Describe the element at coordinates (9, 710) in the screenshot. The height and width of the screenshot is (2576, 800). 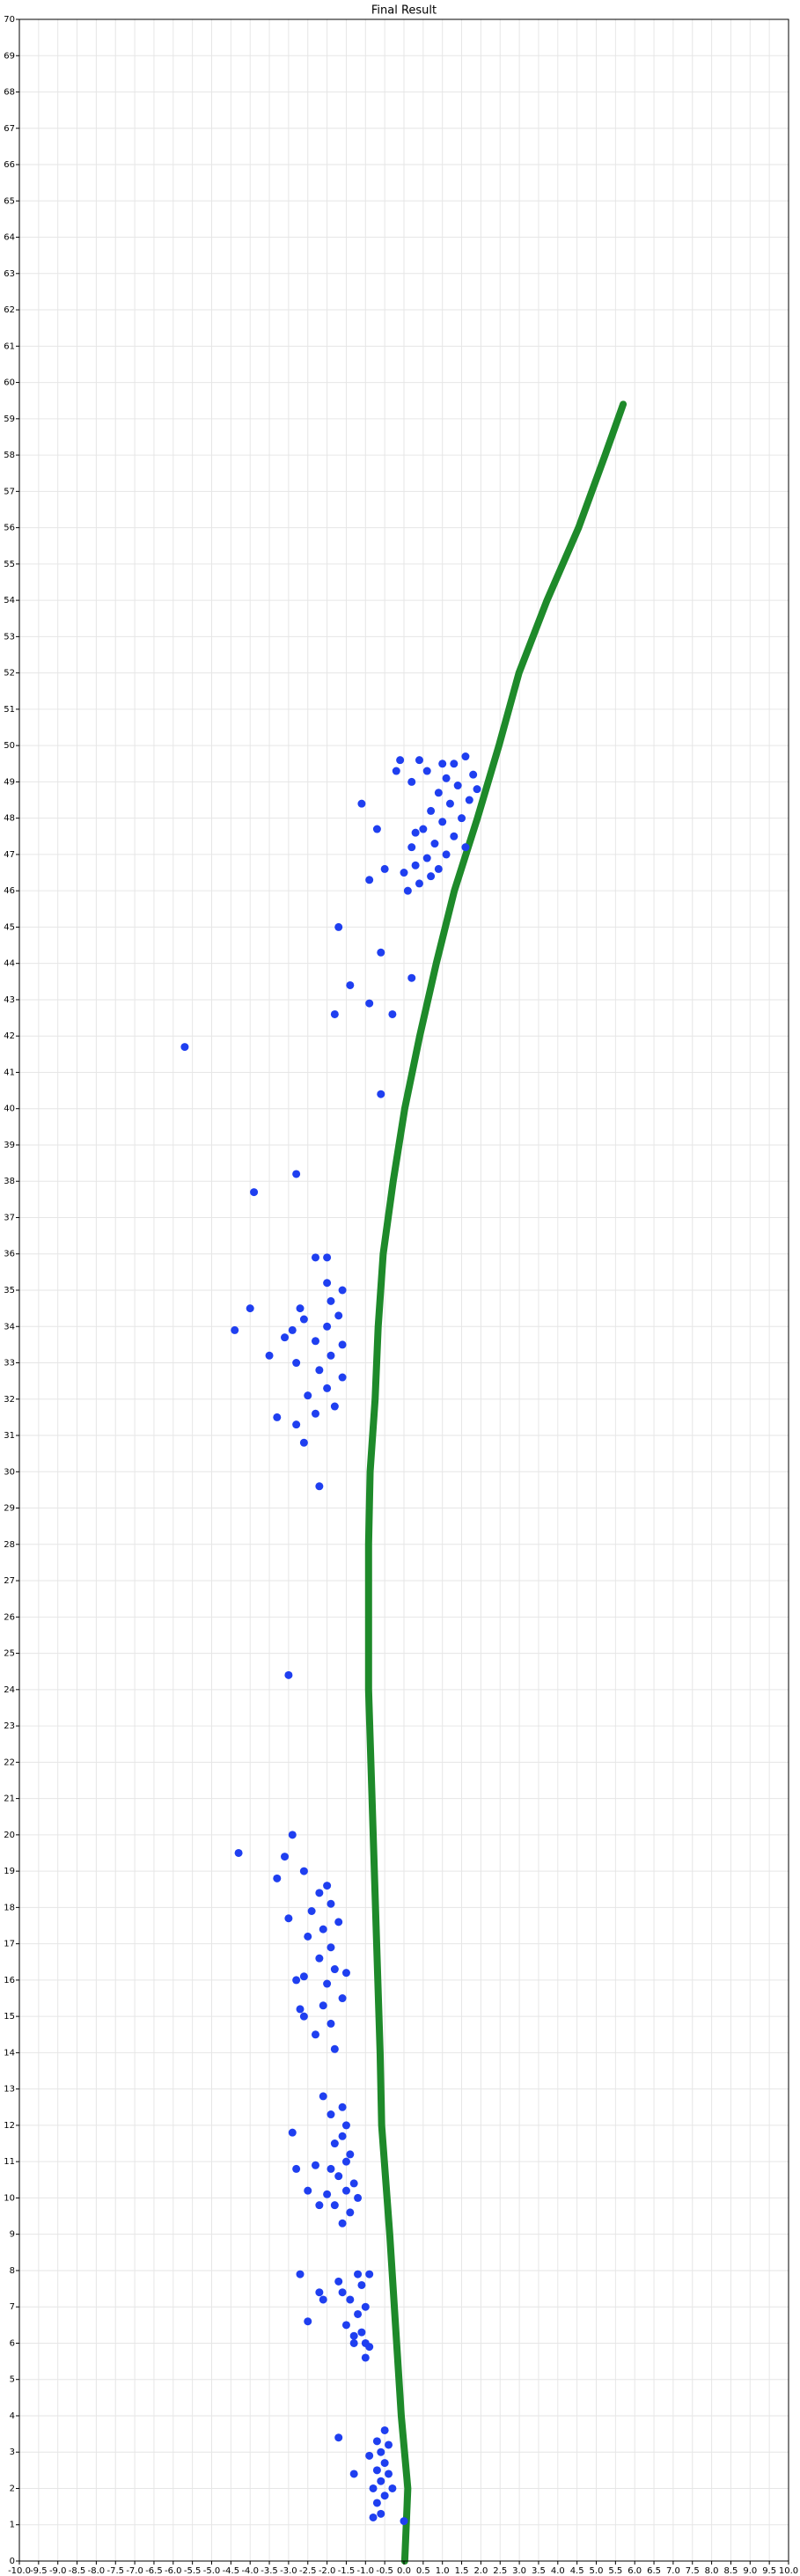
I see `y-tick-label: 51` at that location.